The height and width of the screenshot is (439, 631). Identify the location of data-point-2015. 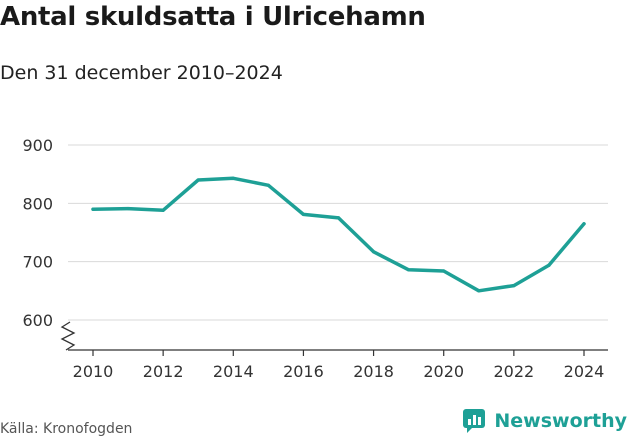
(268, 185).